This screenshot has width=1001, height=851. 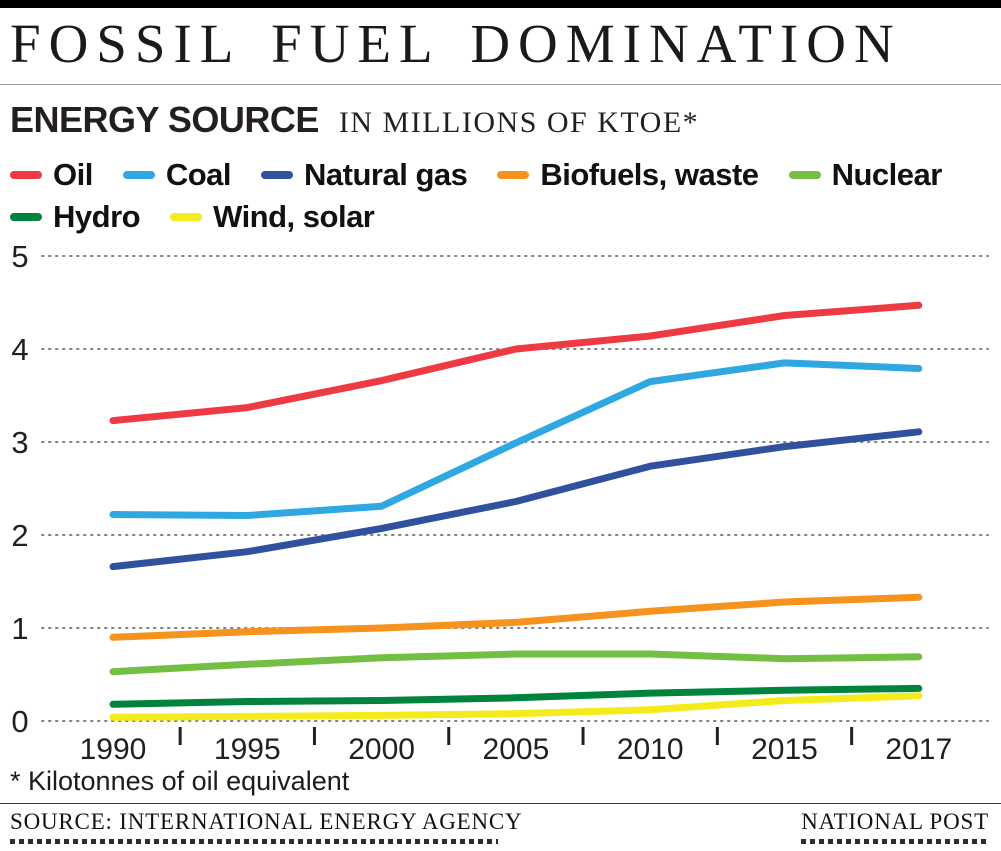 What do you see at coordinates (887, 174) in the screenshot?
I see `legend-label: Nuclear` at bounding box center [887, 174].